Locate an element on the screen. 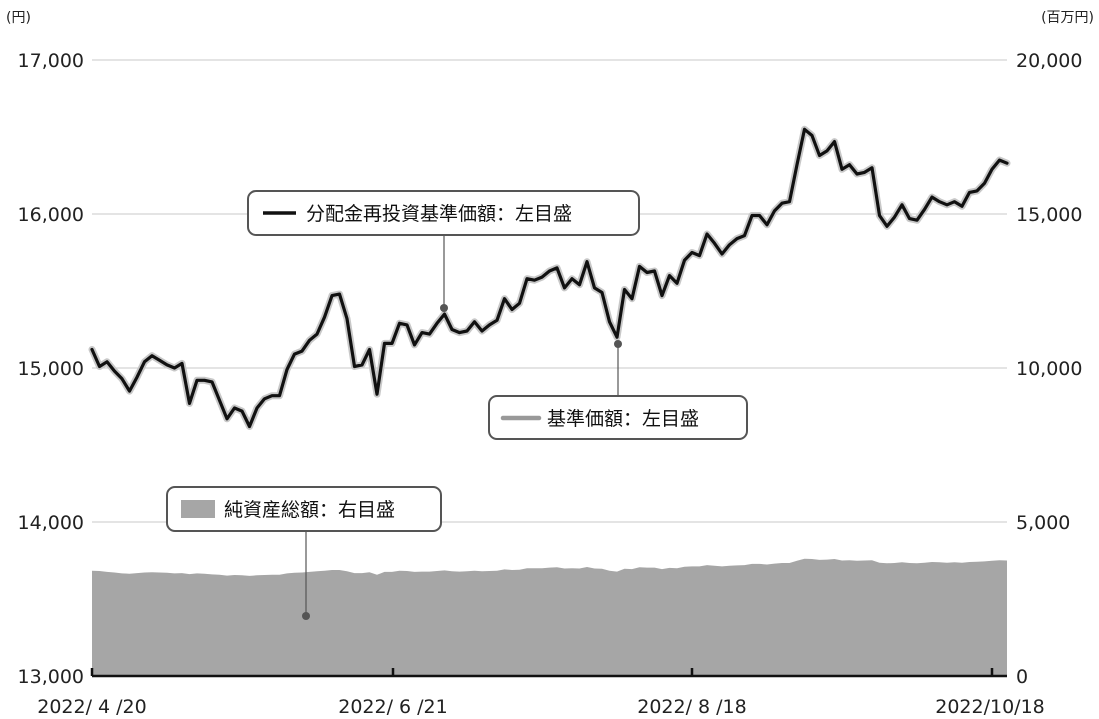  right-tick-label: 5,000 is located at coordinates (1043, 523).